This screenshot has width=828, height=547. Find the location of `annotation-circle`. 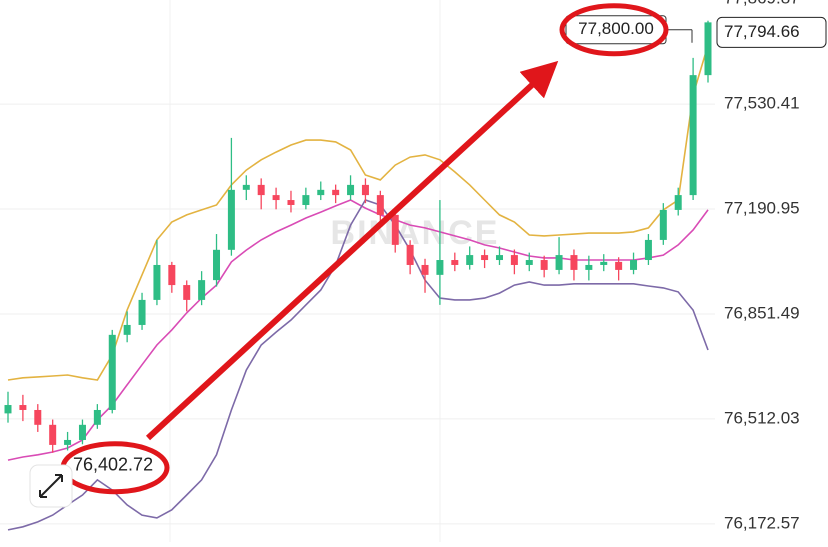

annotation-circle is located at coordinates (614, 30).